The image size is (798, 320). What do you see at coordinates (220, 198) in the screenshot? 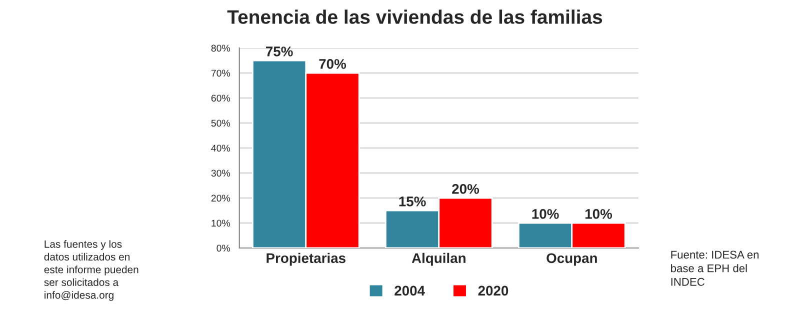
I see `y-tick-label: 20%` at bounding box center [220, 198].